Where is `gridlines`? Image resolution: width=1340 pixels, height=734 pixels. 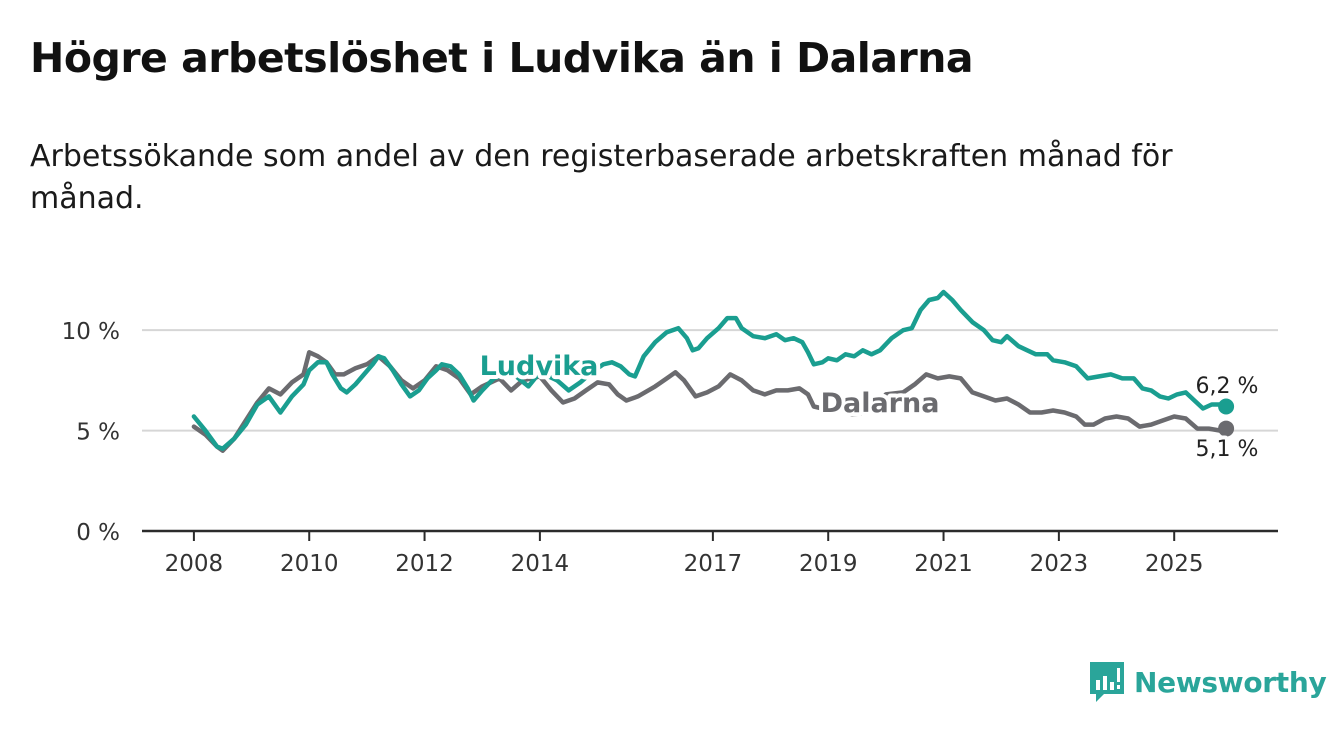 gridlines is located at coordinates (710, 380).